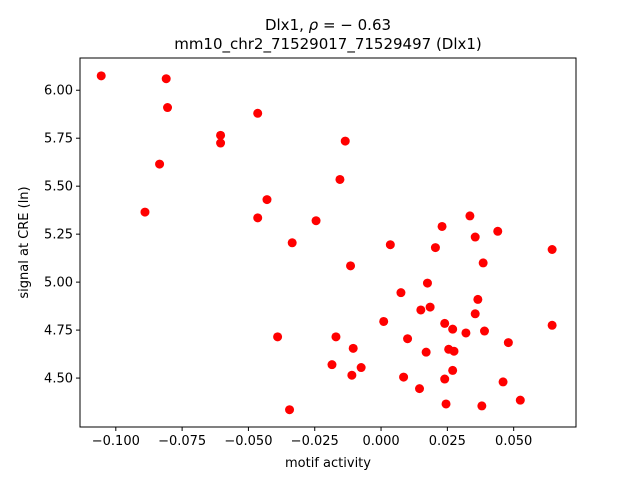 The width and height of the screenshot is (640, 480). I want to click on title-suffix: = − 0.63, so click(354, 25).